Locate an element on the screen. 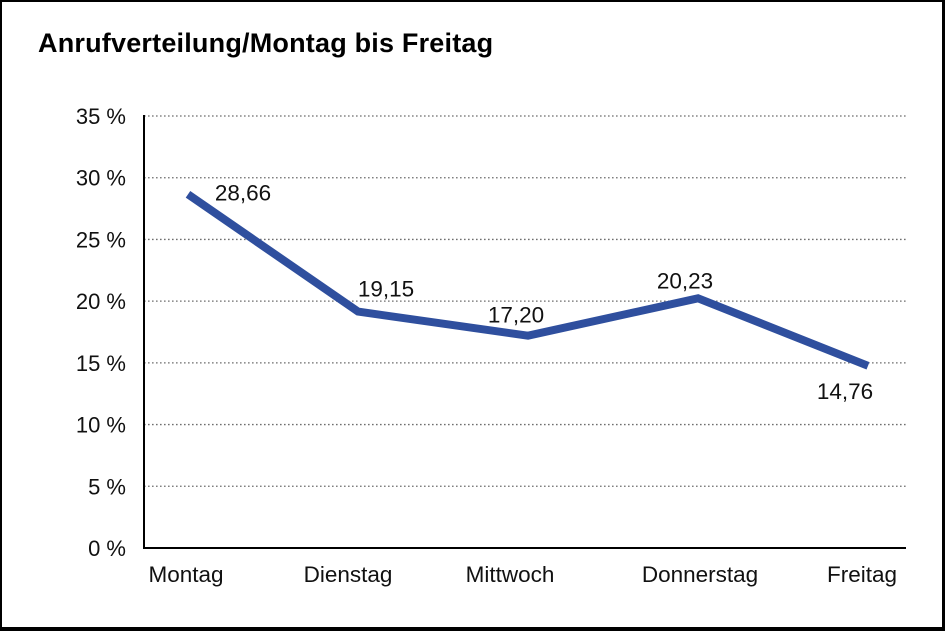  y-axis-tick-label: 25 % is located at coordinates (101, 239).